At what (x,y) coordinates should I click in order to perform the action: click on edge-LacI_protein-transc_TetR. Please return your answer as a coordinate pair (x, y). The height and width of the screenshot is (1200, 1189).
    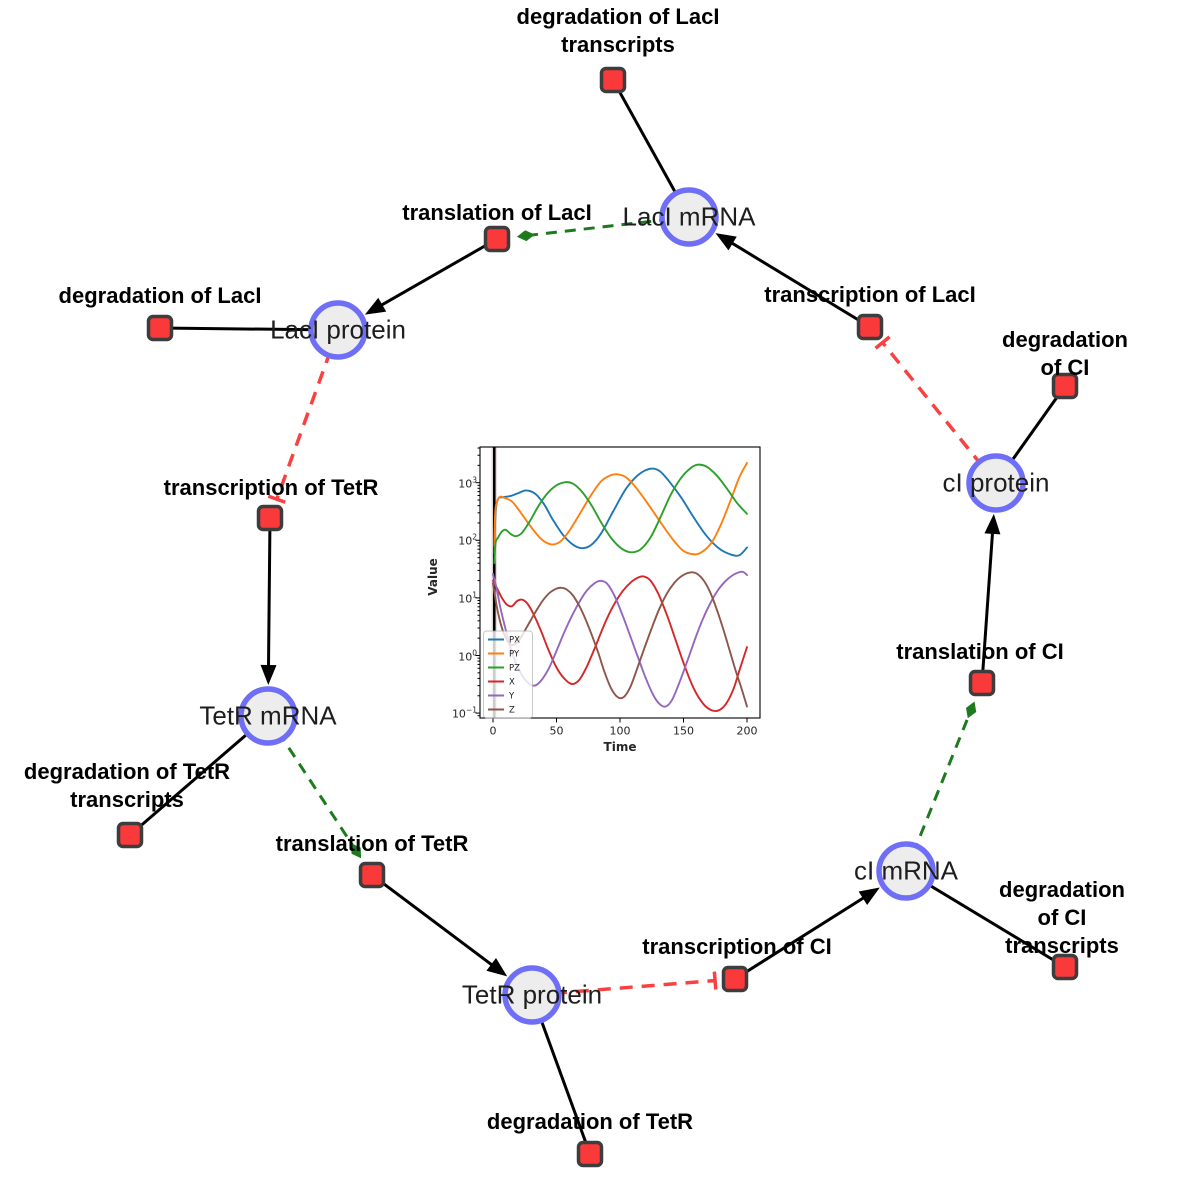
    Looking at the image, I should click on (307, 414).